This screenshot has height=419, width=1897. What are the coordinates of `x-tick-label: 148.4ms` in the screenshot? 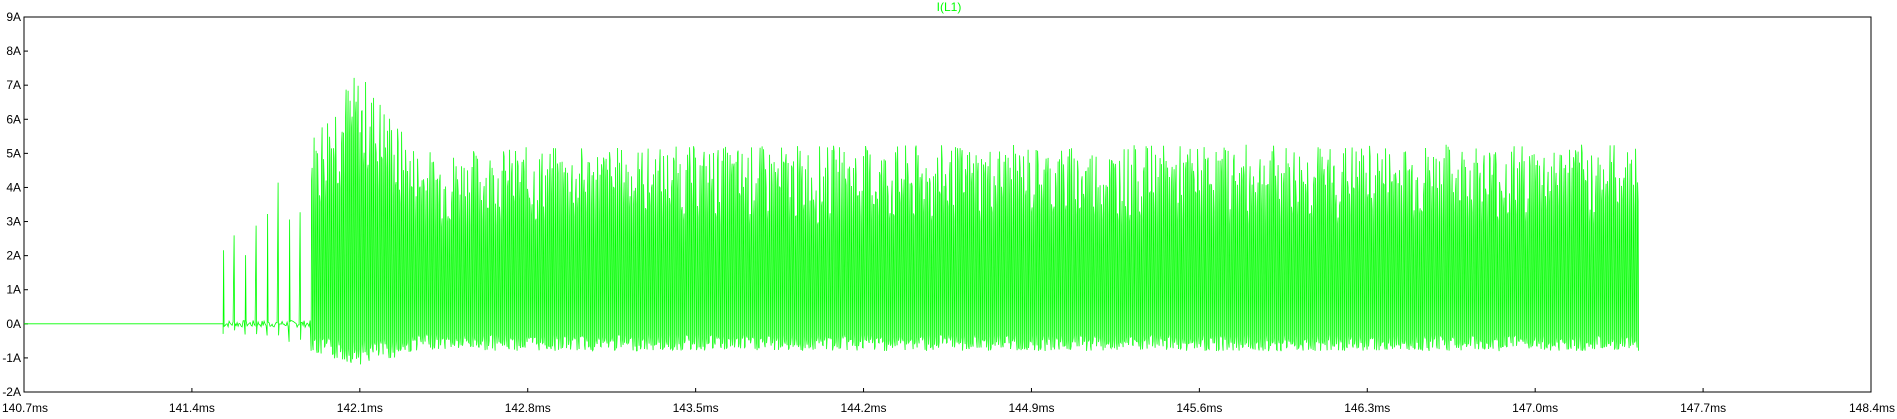 It's located at (1872, 408).